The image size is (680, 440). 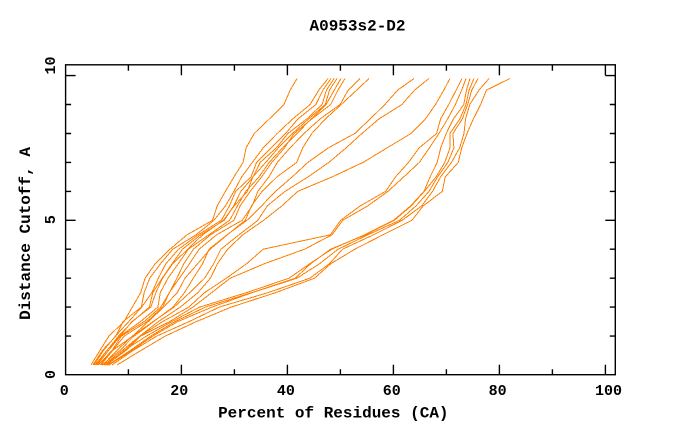 I want to click on svg-text: 10, so click(x=51, y=65).